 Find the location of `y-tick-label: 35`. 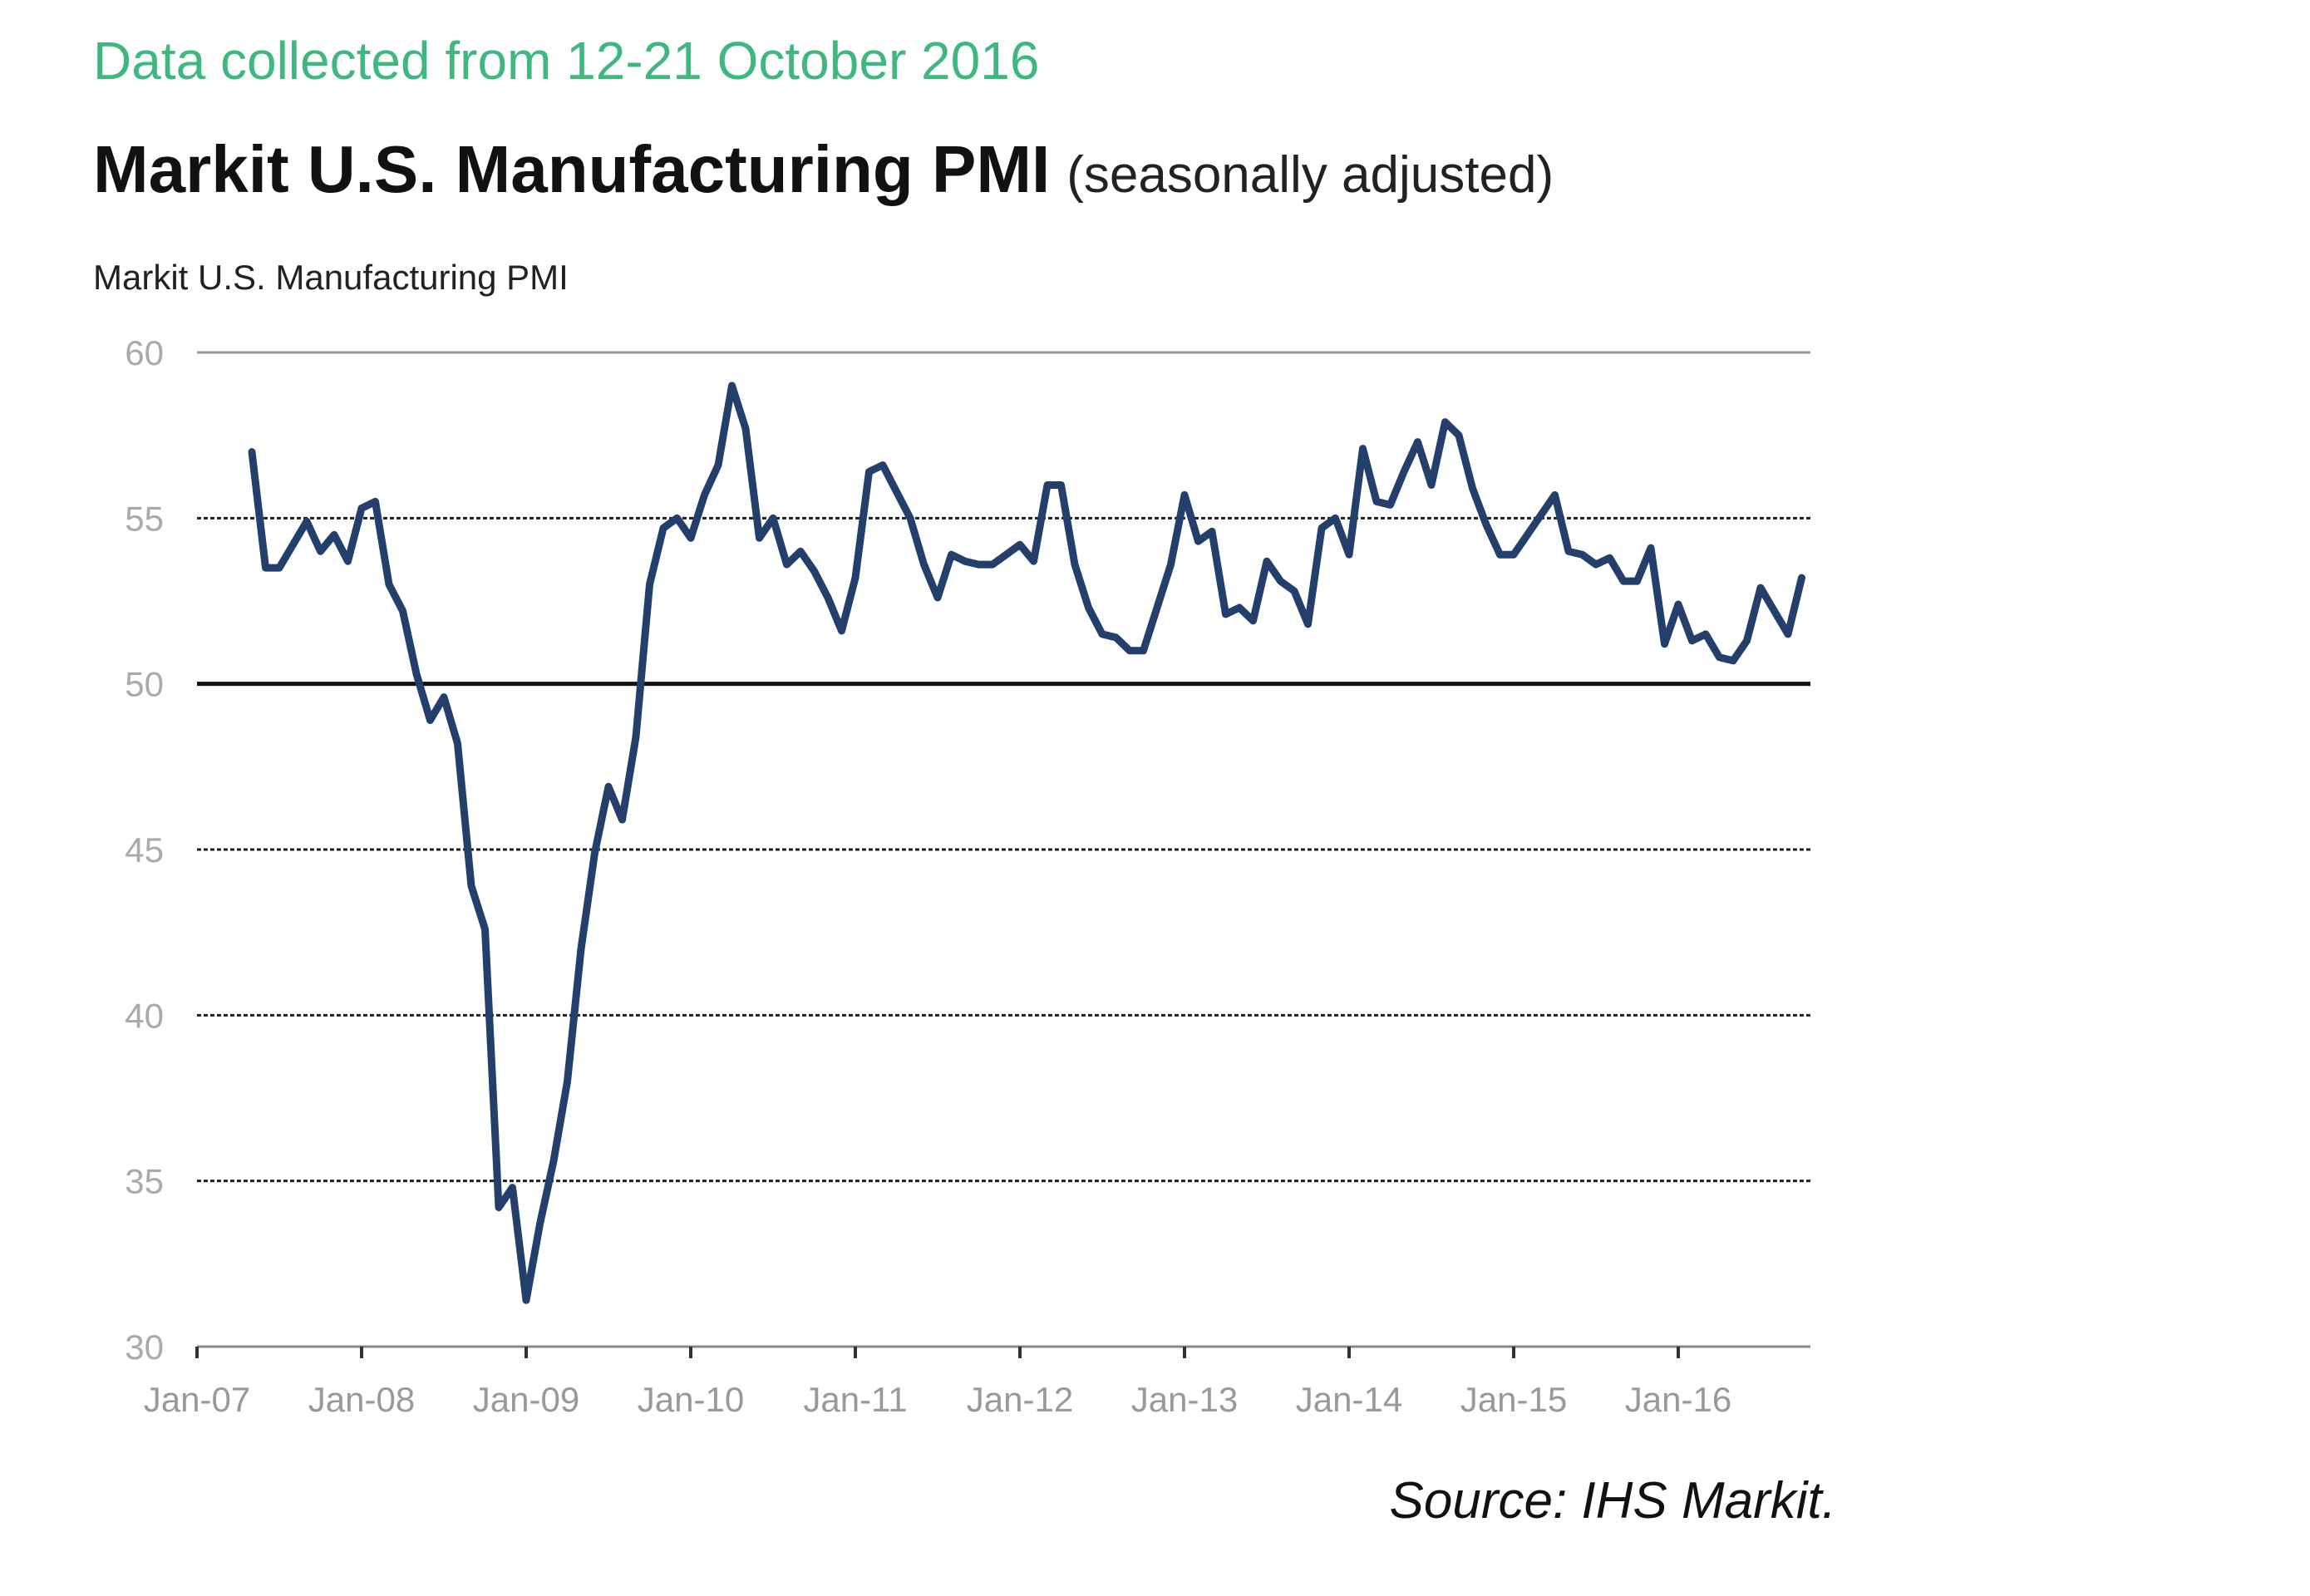

y-tick-label: 35 is located at coordinates (144, 1181).